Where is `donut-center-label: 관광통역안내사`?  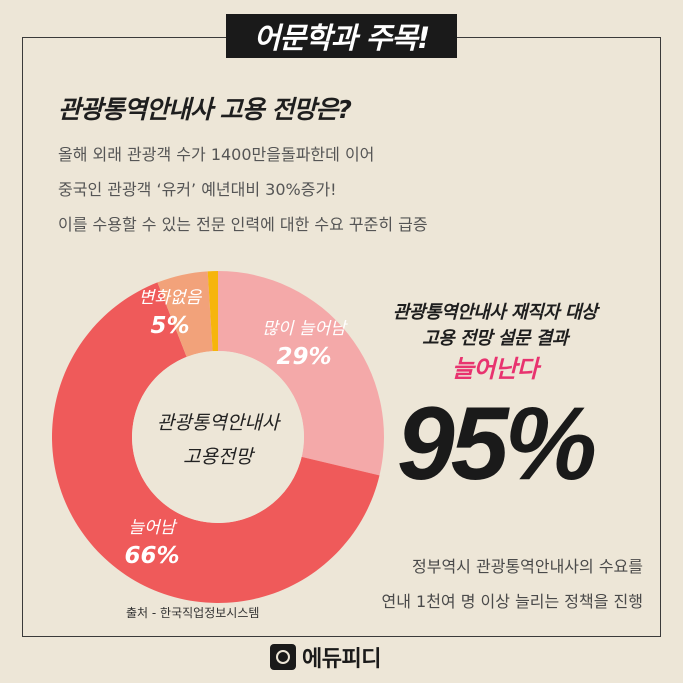 donut-center-label: 관광통역안내사 is located at coordinates (219, 423).